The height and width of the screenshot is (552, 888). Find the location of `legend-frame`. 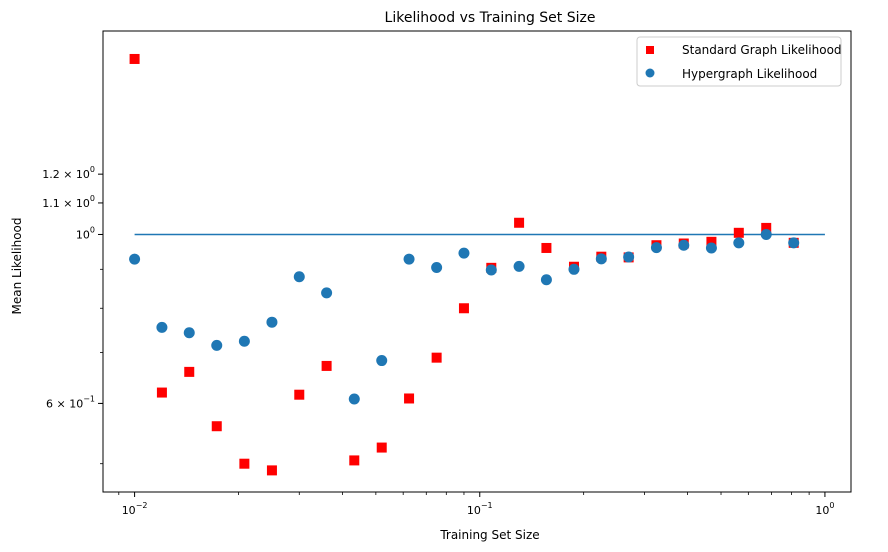

legend-frame is located at coordinates (739, 61).